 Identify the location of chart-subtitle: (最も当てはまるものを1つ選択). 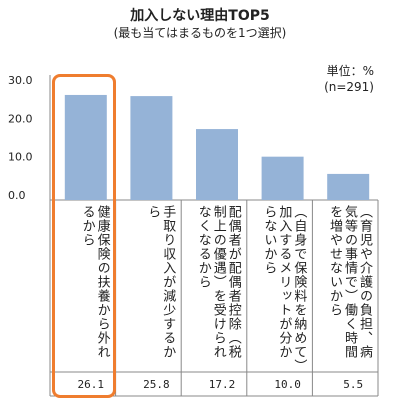
(200, 33).